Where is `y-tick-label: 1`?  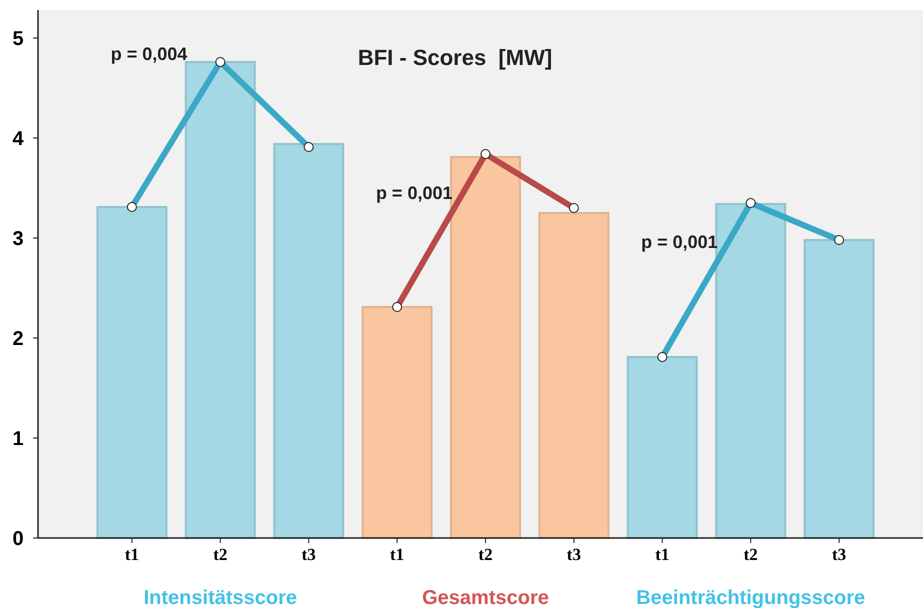
y-tick-label: 1 is located at coordinates (18, 439).